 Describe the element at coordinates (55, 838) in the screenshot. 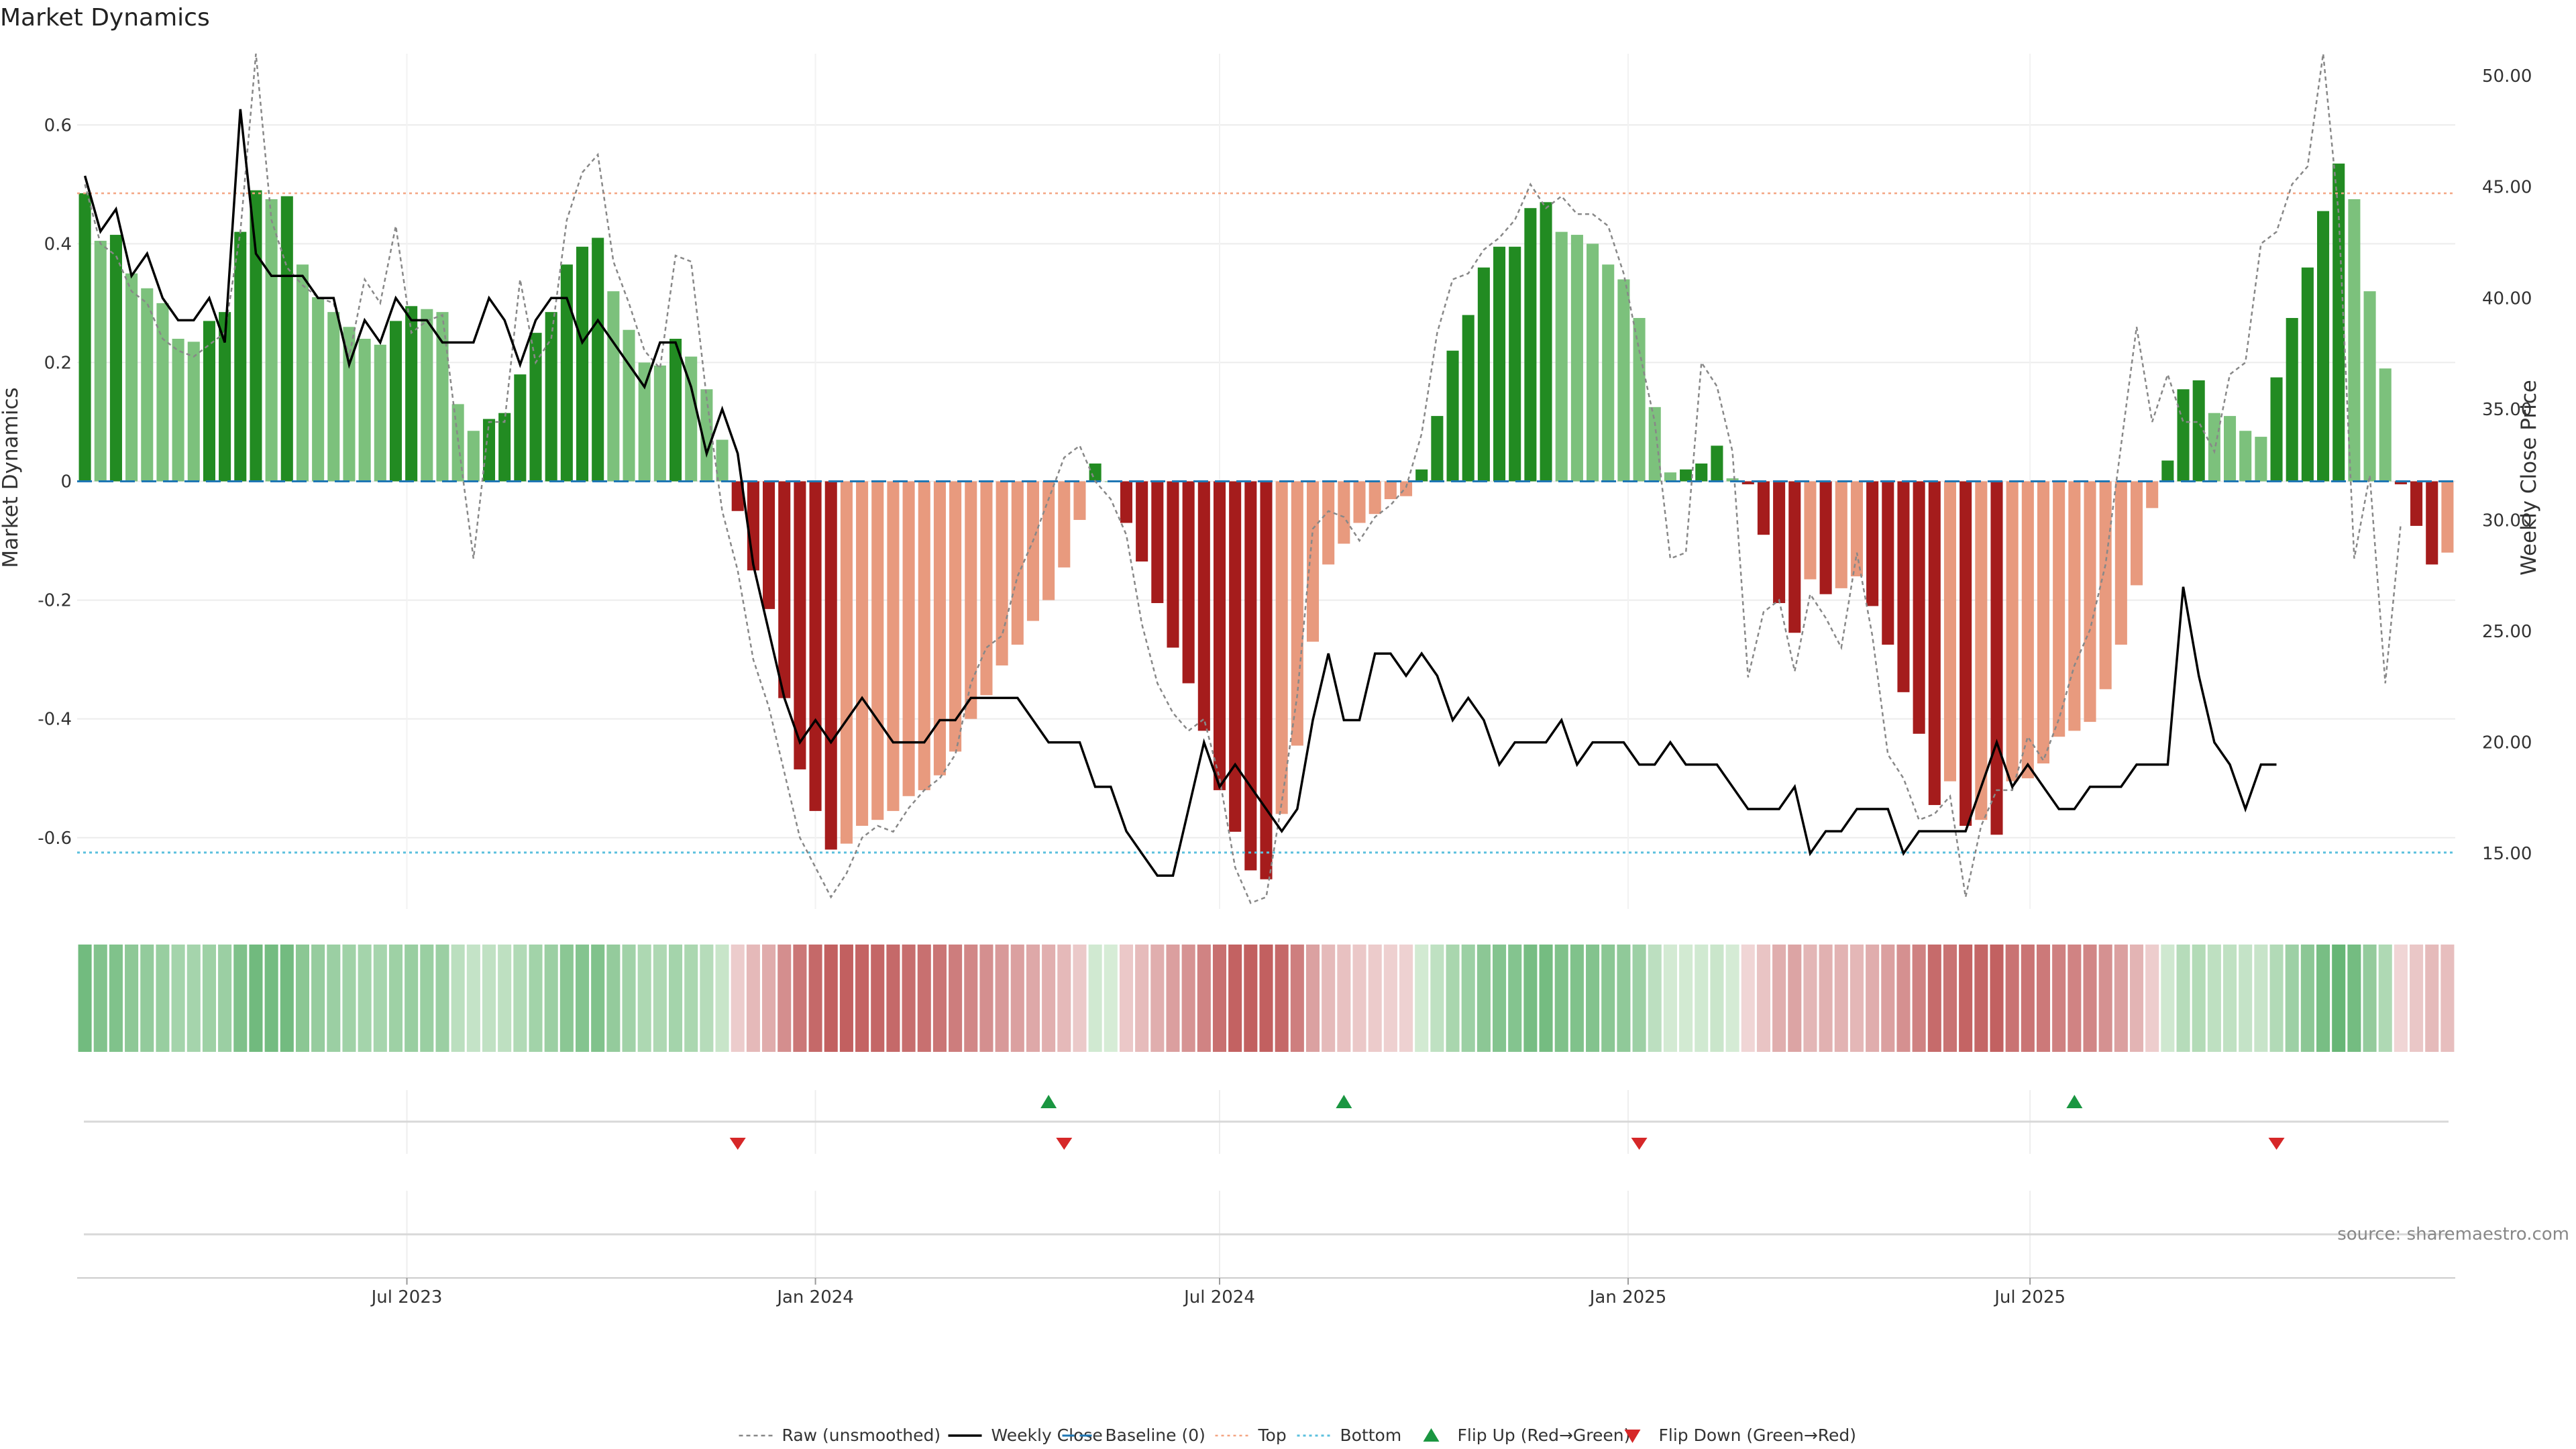

I see `y-left-tick-label: -0.6` at that location.